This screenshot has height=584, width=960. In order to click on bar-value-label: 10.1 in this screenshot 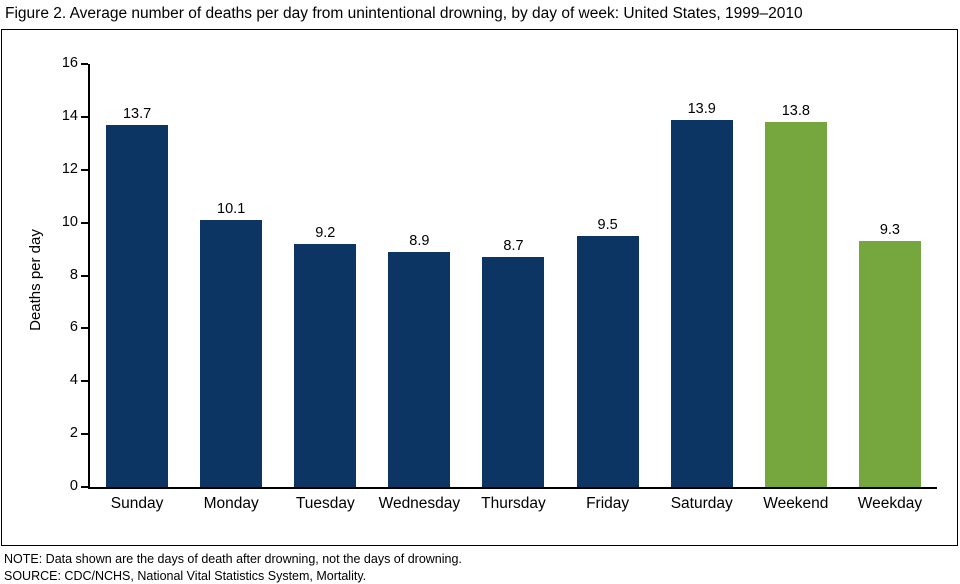, I will do `click(231, 209)`.